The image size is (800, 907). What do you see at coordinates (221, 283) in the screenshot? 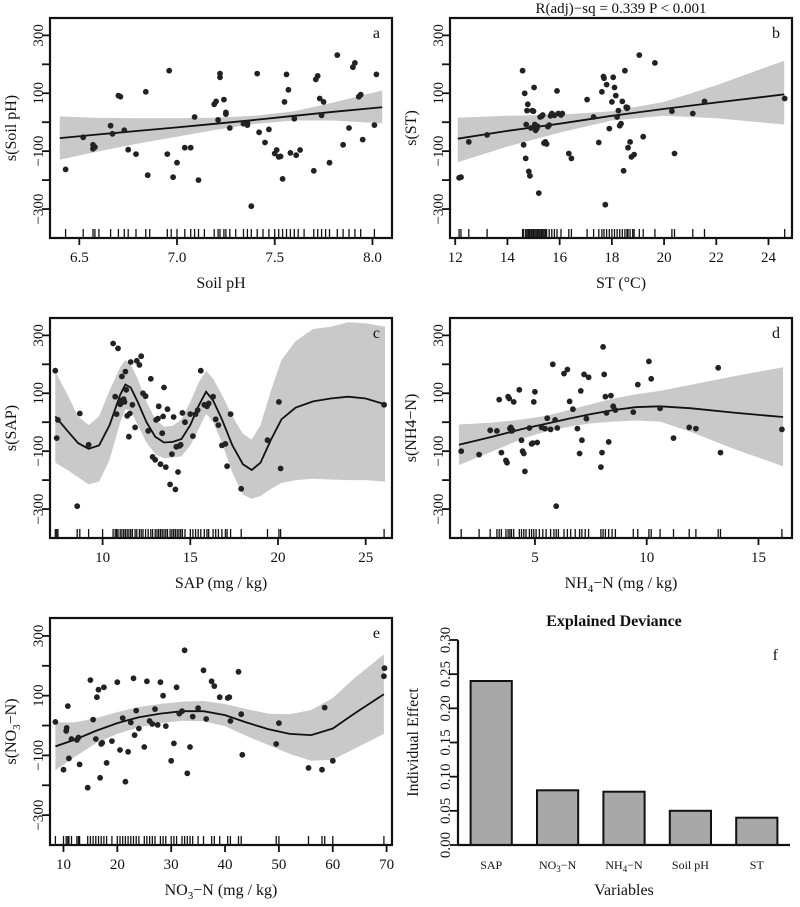
I see `x-axis-title: Soil pH` at bounding box center [221, 283].